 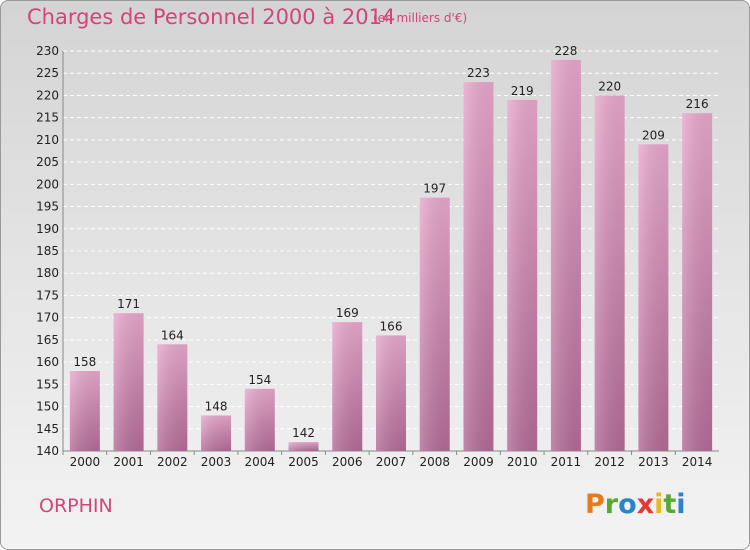 What do you see at coordinates (609, 86) in the screenshot?
I see `value-label: 220` at bounding box center [609, 86].